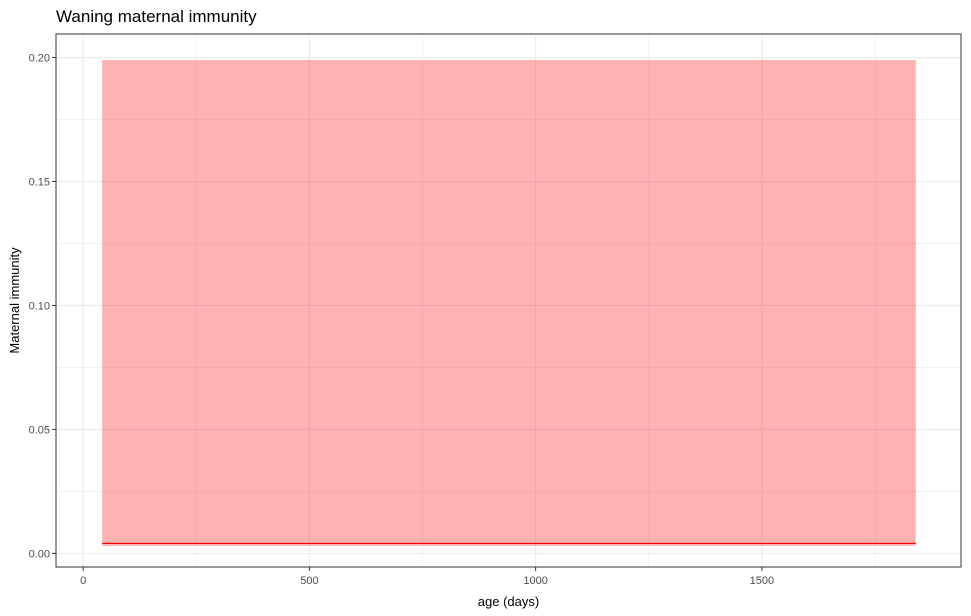 The image size is (971, 616). I want to click on y-tick-label: 0.15, so click(39, 183).